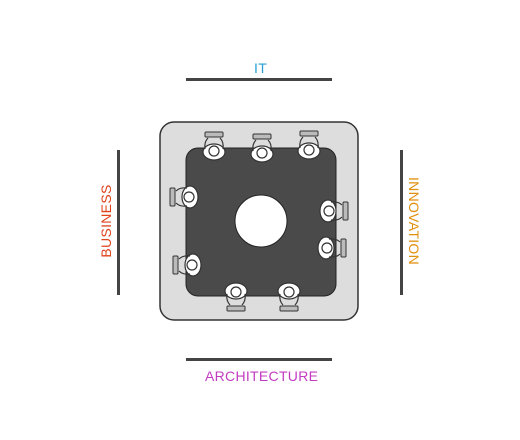 The image size is (520, 440). I want to click on divider-top, so click(259, 79).